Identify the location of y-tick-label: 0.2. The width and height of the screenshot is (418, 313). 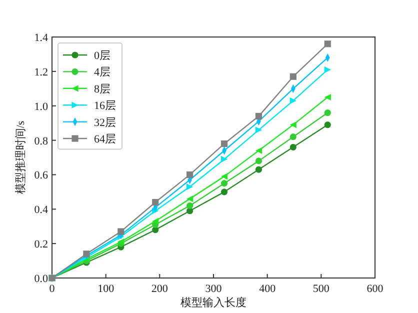
(41, 244).